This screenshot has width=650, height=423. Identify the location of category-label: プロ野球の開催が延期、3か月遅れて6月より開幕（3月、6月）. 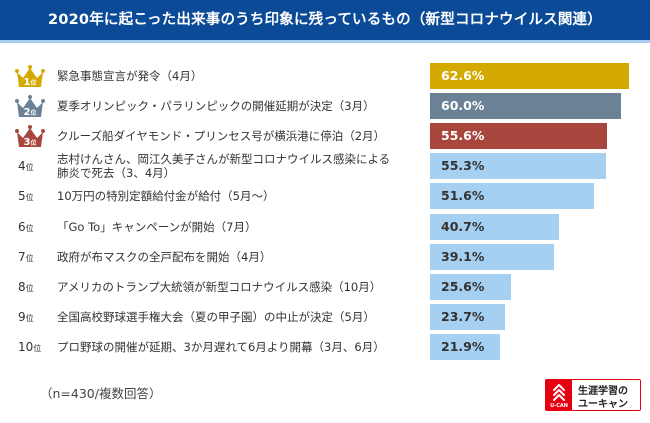
(221, 347).